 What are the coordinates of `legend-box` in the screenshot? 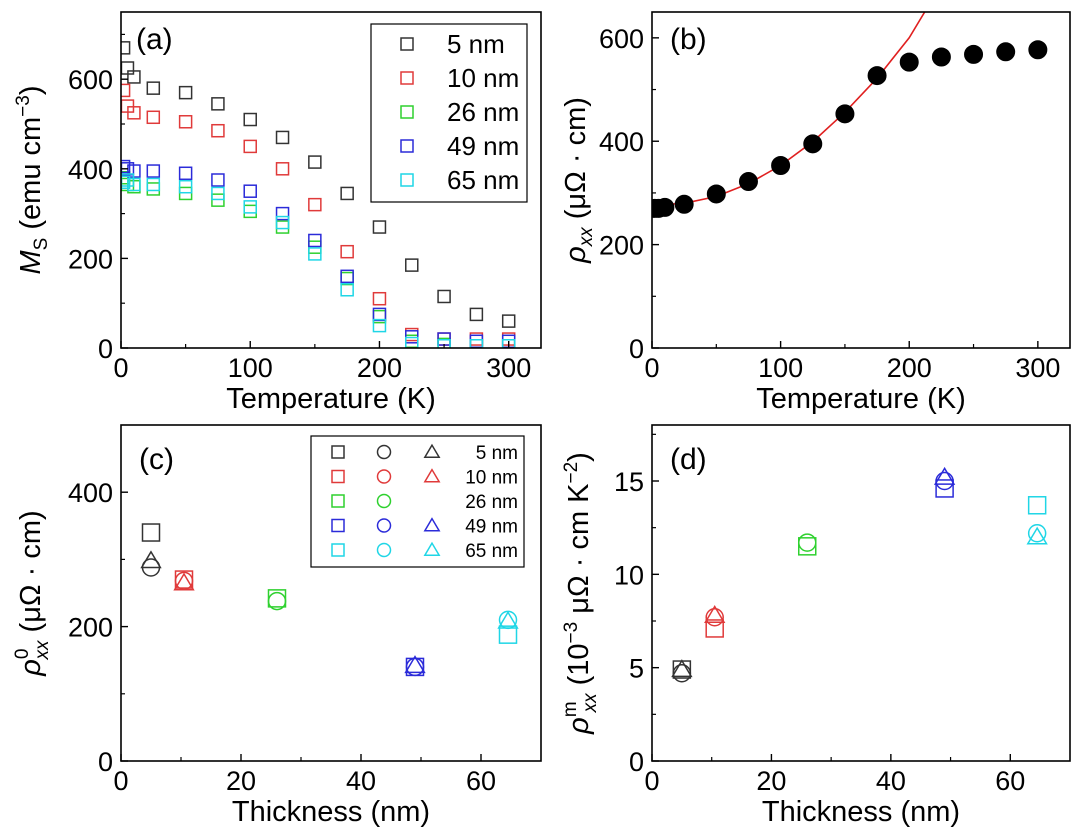 It's located at (417, 501).